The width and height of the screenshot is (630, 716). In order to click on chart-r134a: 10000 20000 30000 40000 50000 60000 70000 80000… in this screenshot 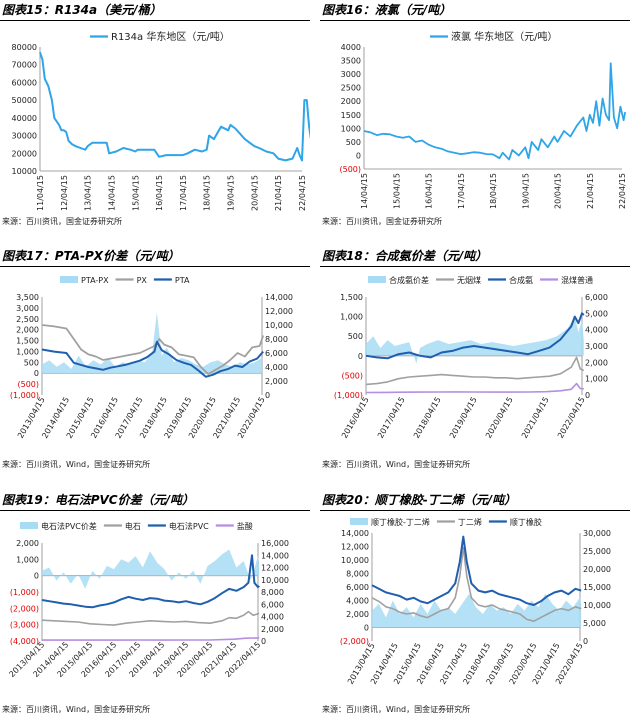, I will do `click(161, 120)`.